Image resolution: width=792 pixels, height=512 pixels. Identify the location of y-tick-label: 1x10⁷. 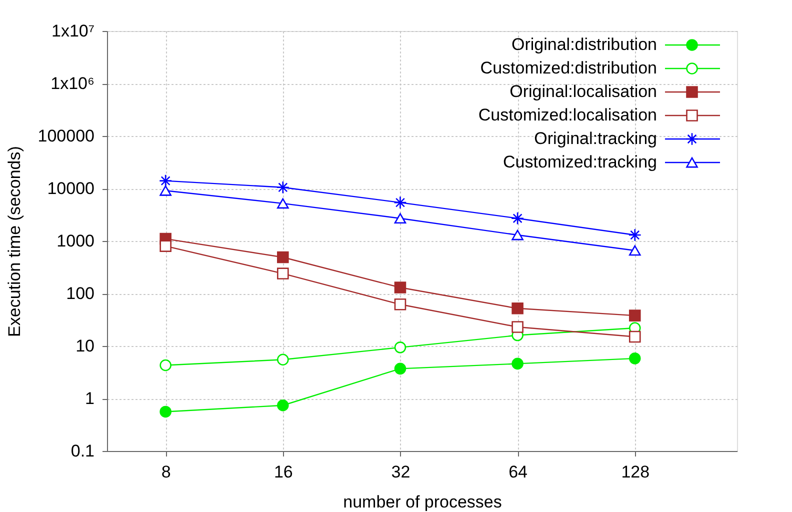
(72, 31).